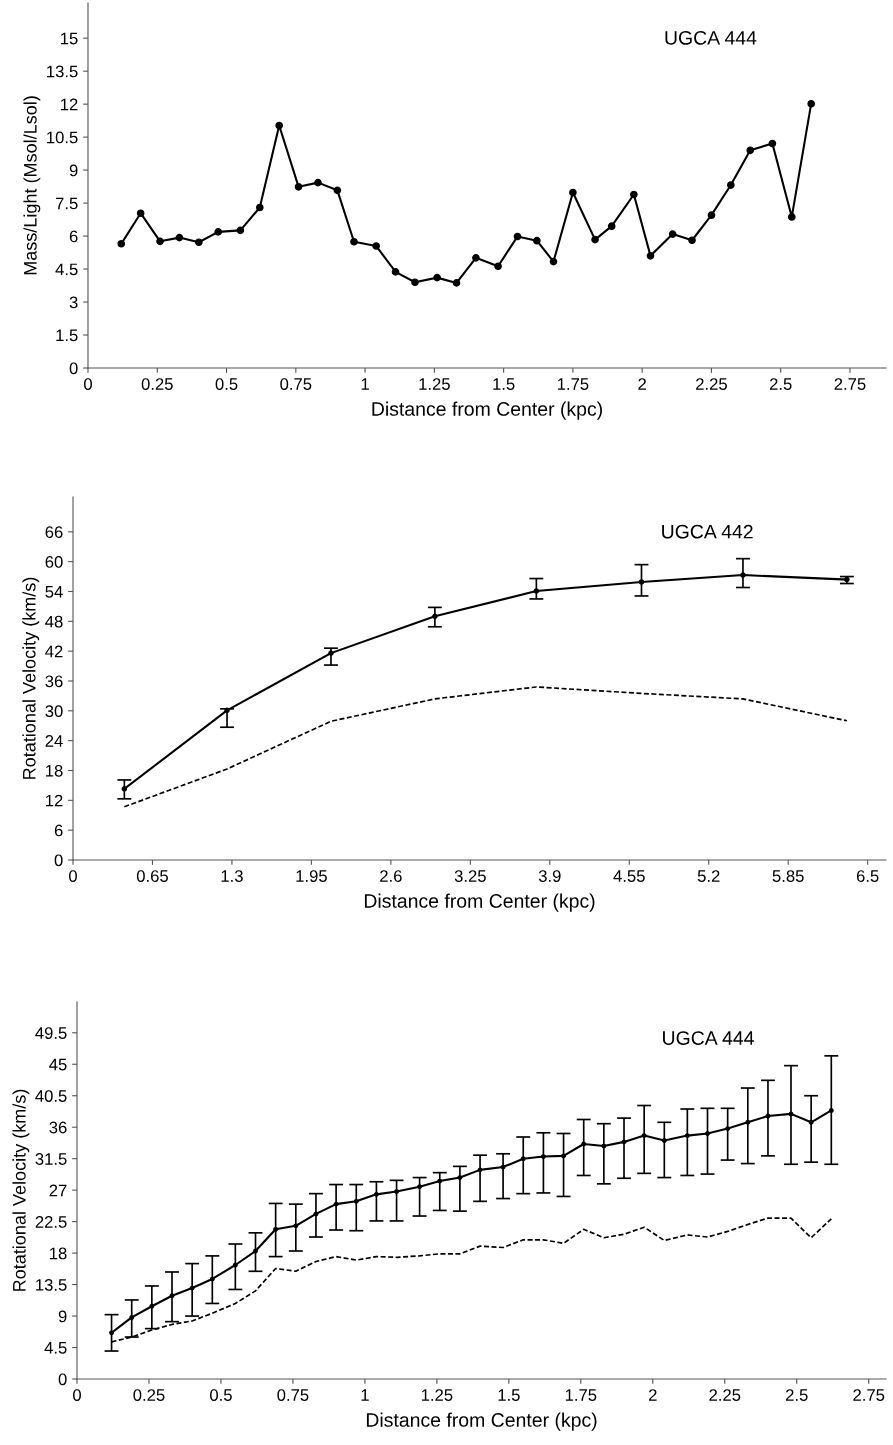  Describe the element at coordinates (867, 876) in the screenshot. I see `x-tick-label: 6.5` at that location.